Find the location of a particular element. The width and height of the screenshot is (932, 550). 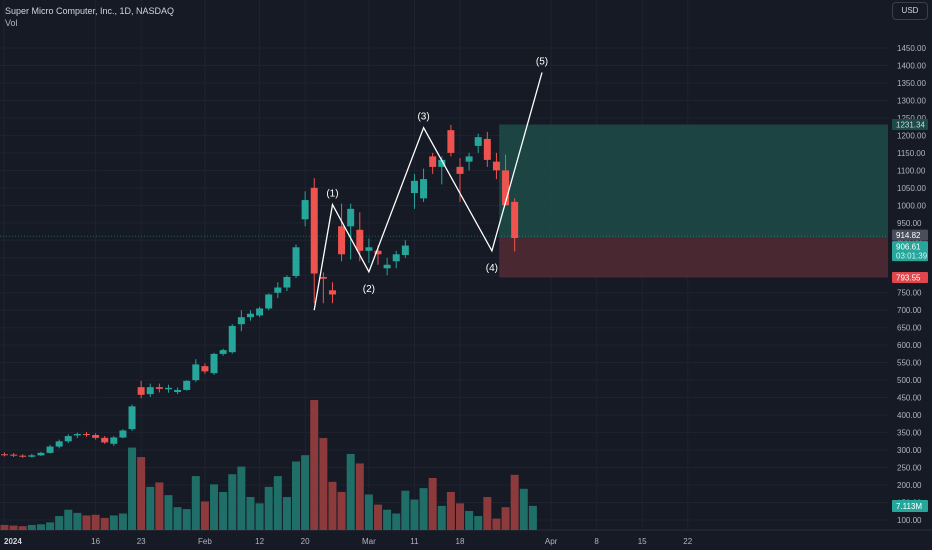

price-tick-label: 1400.00 is located at coordinates (911, 65).